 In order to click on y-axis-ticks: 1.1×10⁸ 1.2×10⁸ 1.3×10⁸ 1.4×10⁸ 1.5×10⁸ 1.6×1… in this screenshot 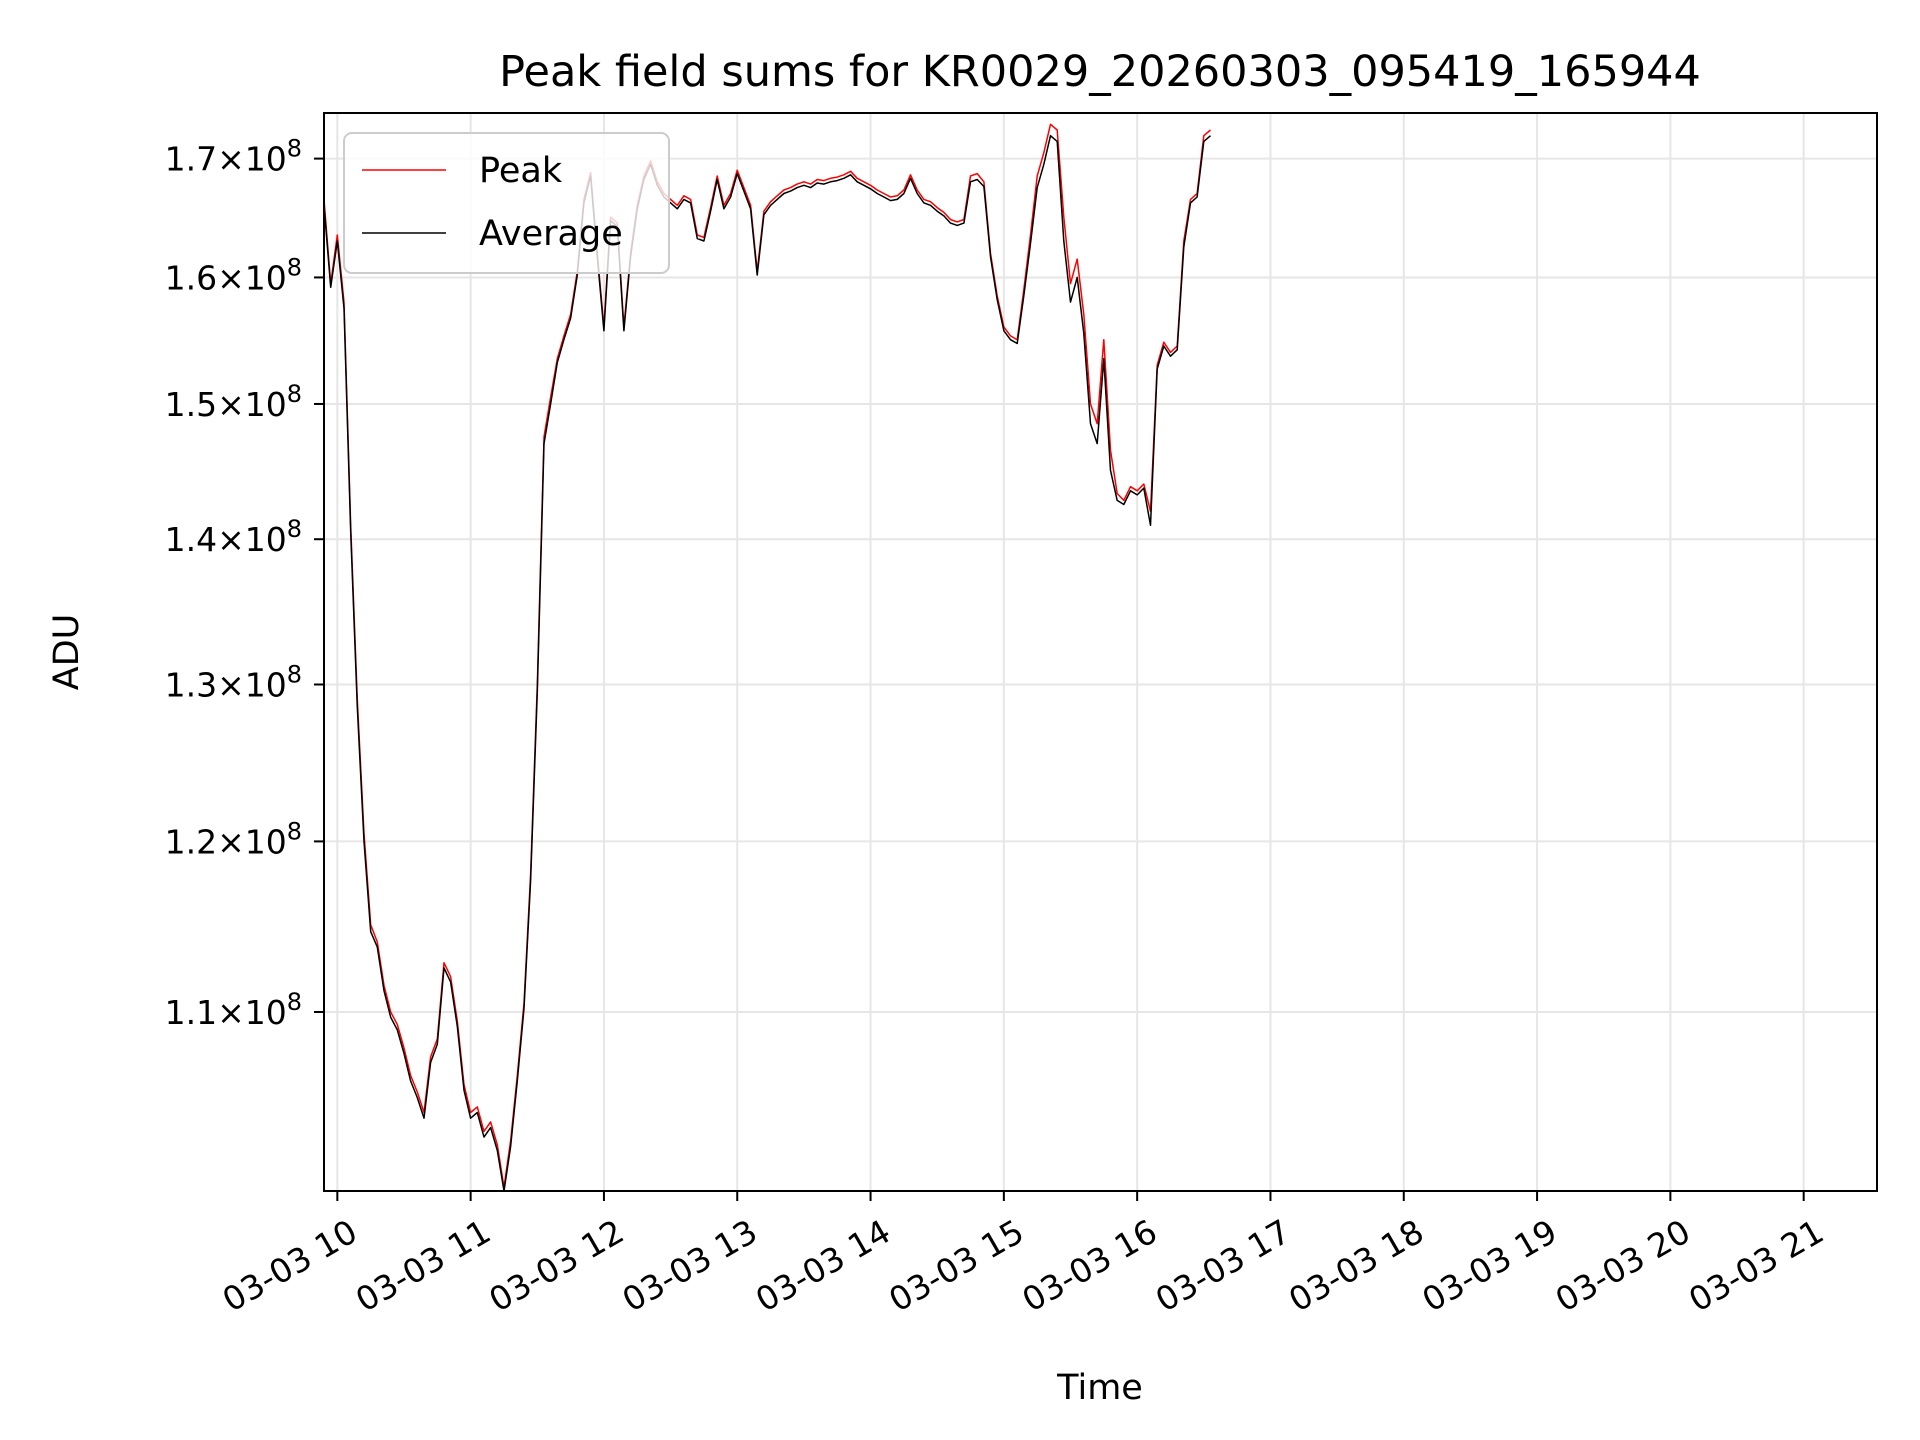, I will do `click(244, 583)`.